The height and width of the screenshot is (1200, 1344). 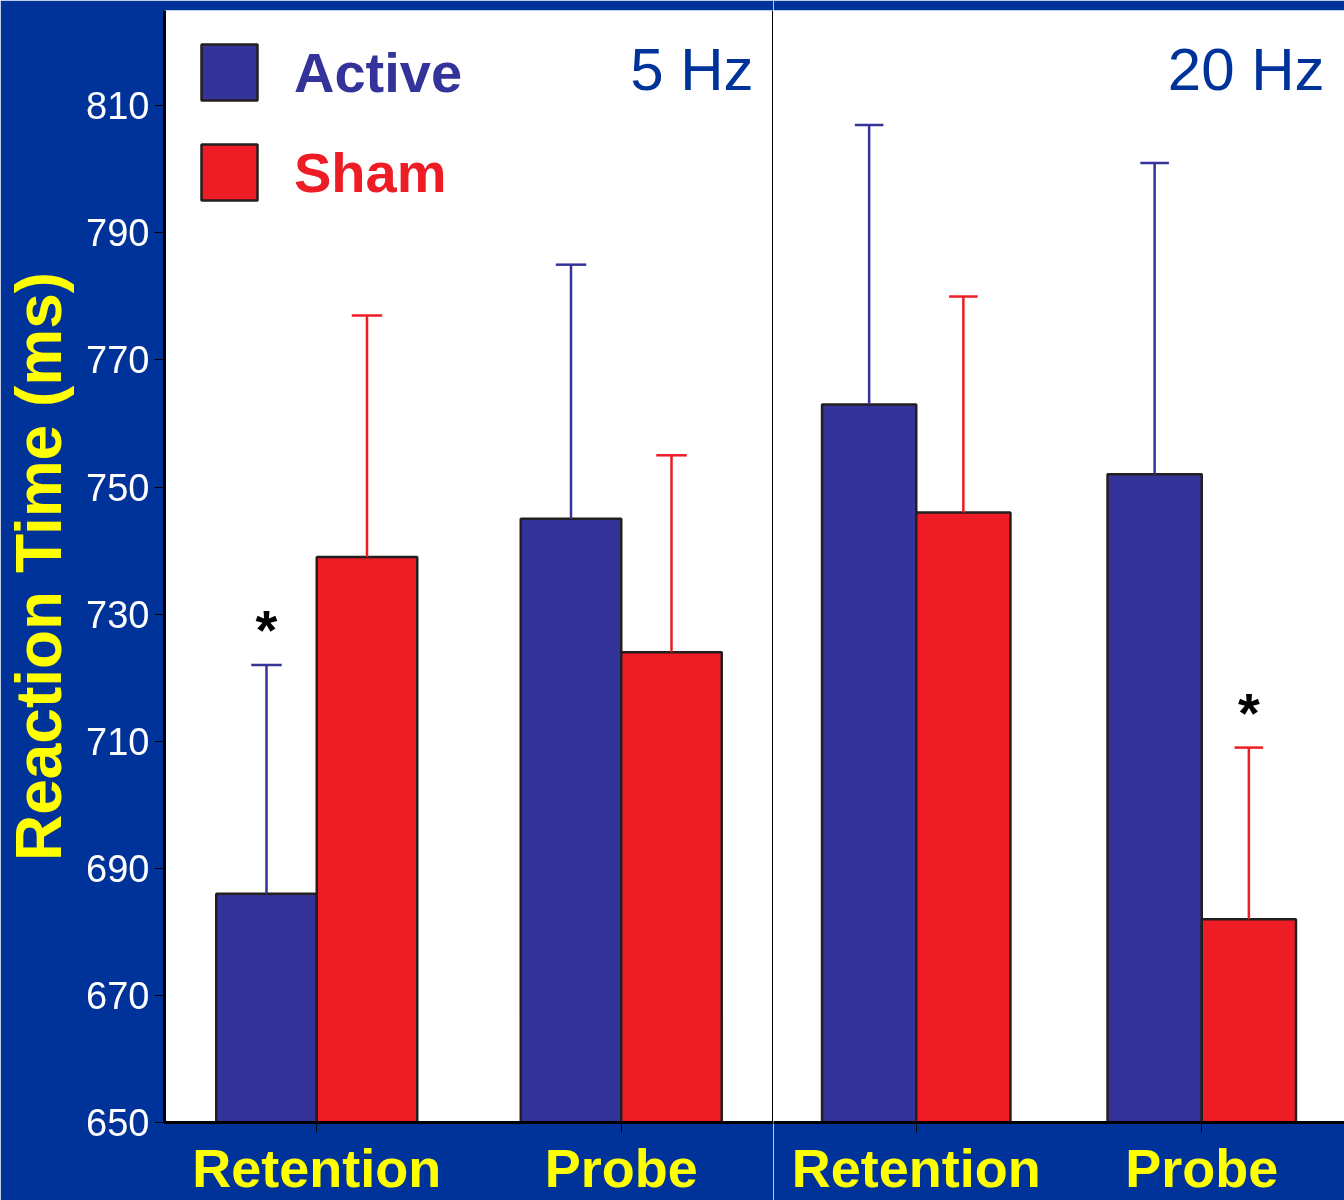 I want to click on y-tick-label: 650, so click(x=118, y=1123).